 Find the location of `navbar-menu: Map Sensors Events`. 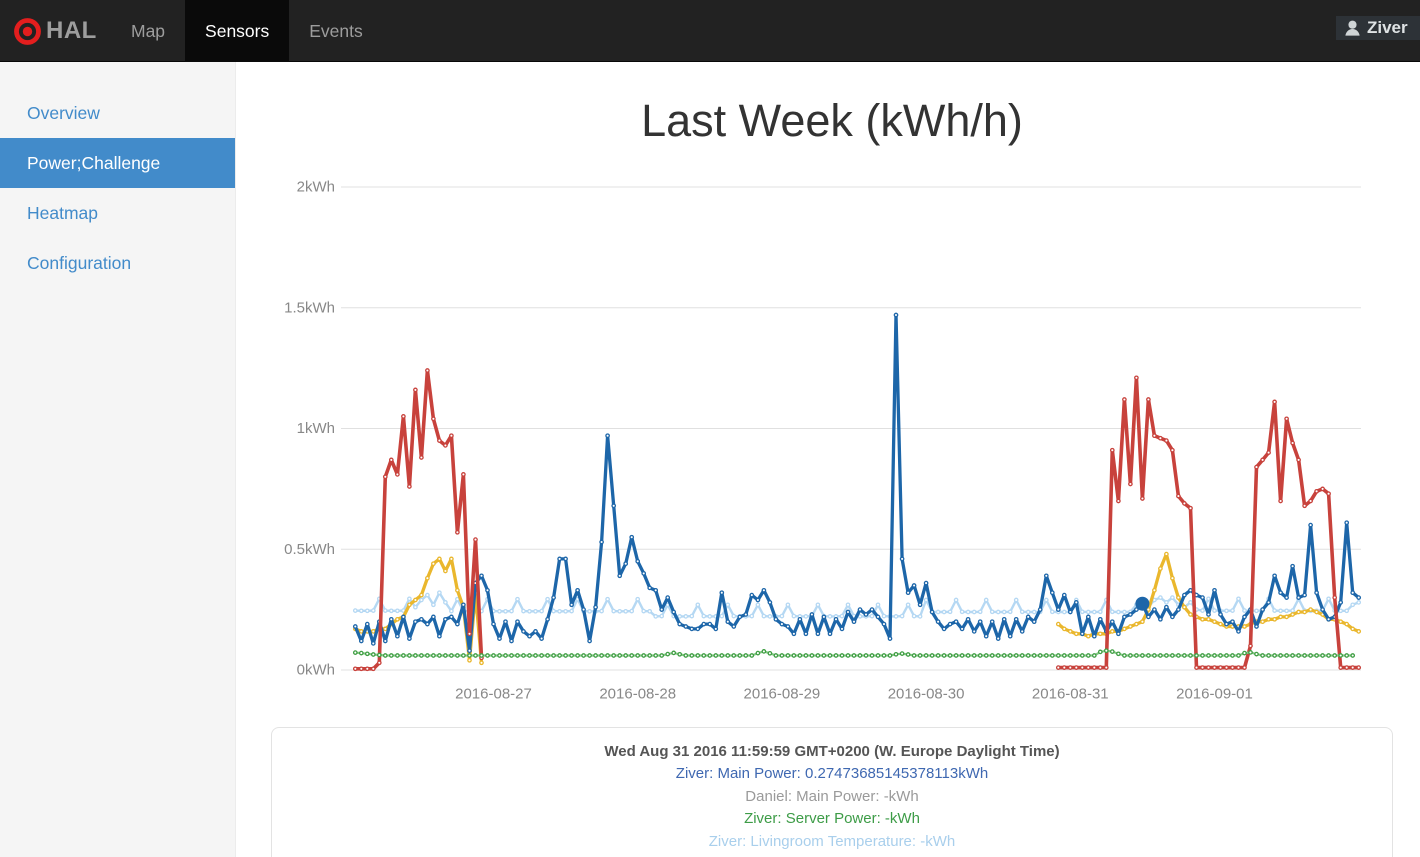

navbar-menu: Map Sensors Events is located at coordinates (247, 31).